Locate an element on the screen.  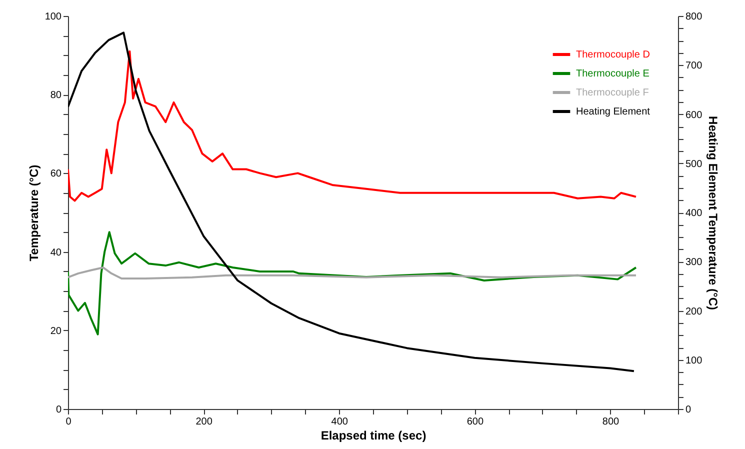
y2-tick-label: 400 is located at coordinates (694, 213).